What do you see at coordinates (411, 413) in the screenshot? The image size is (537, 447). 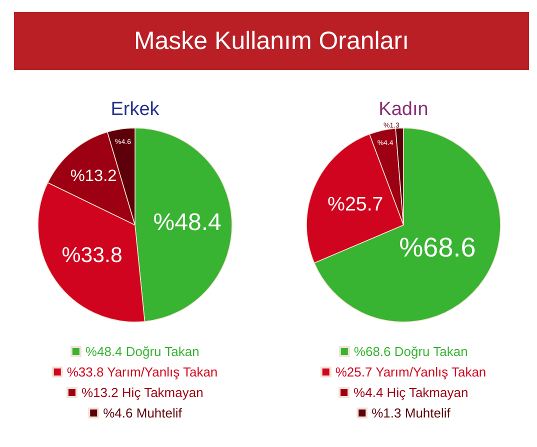 I see `legend-label: %1.3 Muhtelif` at bounding box center [411, 413].